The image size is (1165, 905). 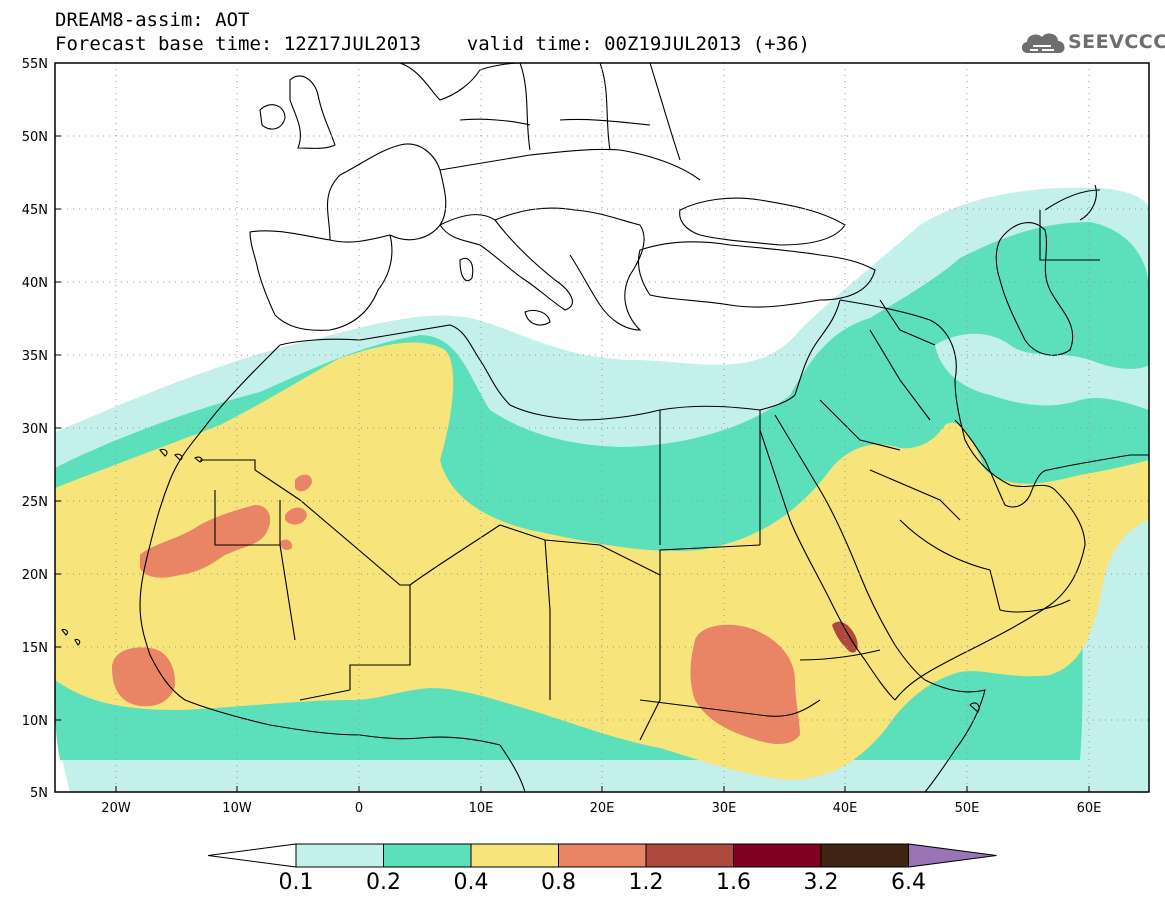 I want to click on lat-tick-label: 15N, so click(x=35, y=648).